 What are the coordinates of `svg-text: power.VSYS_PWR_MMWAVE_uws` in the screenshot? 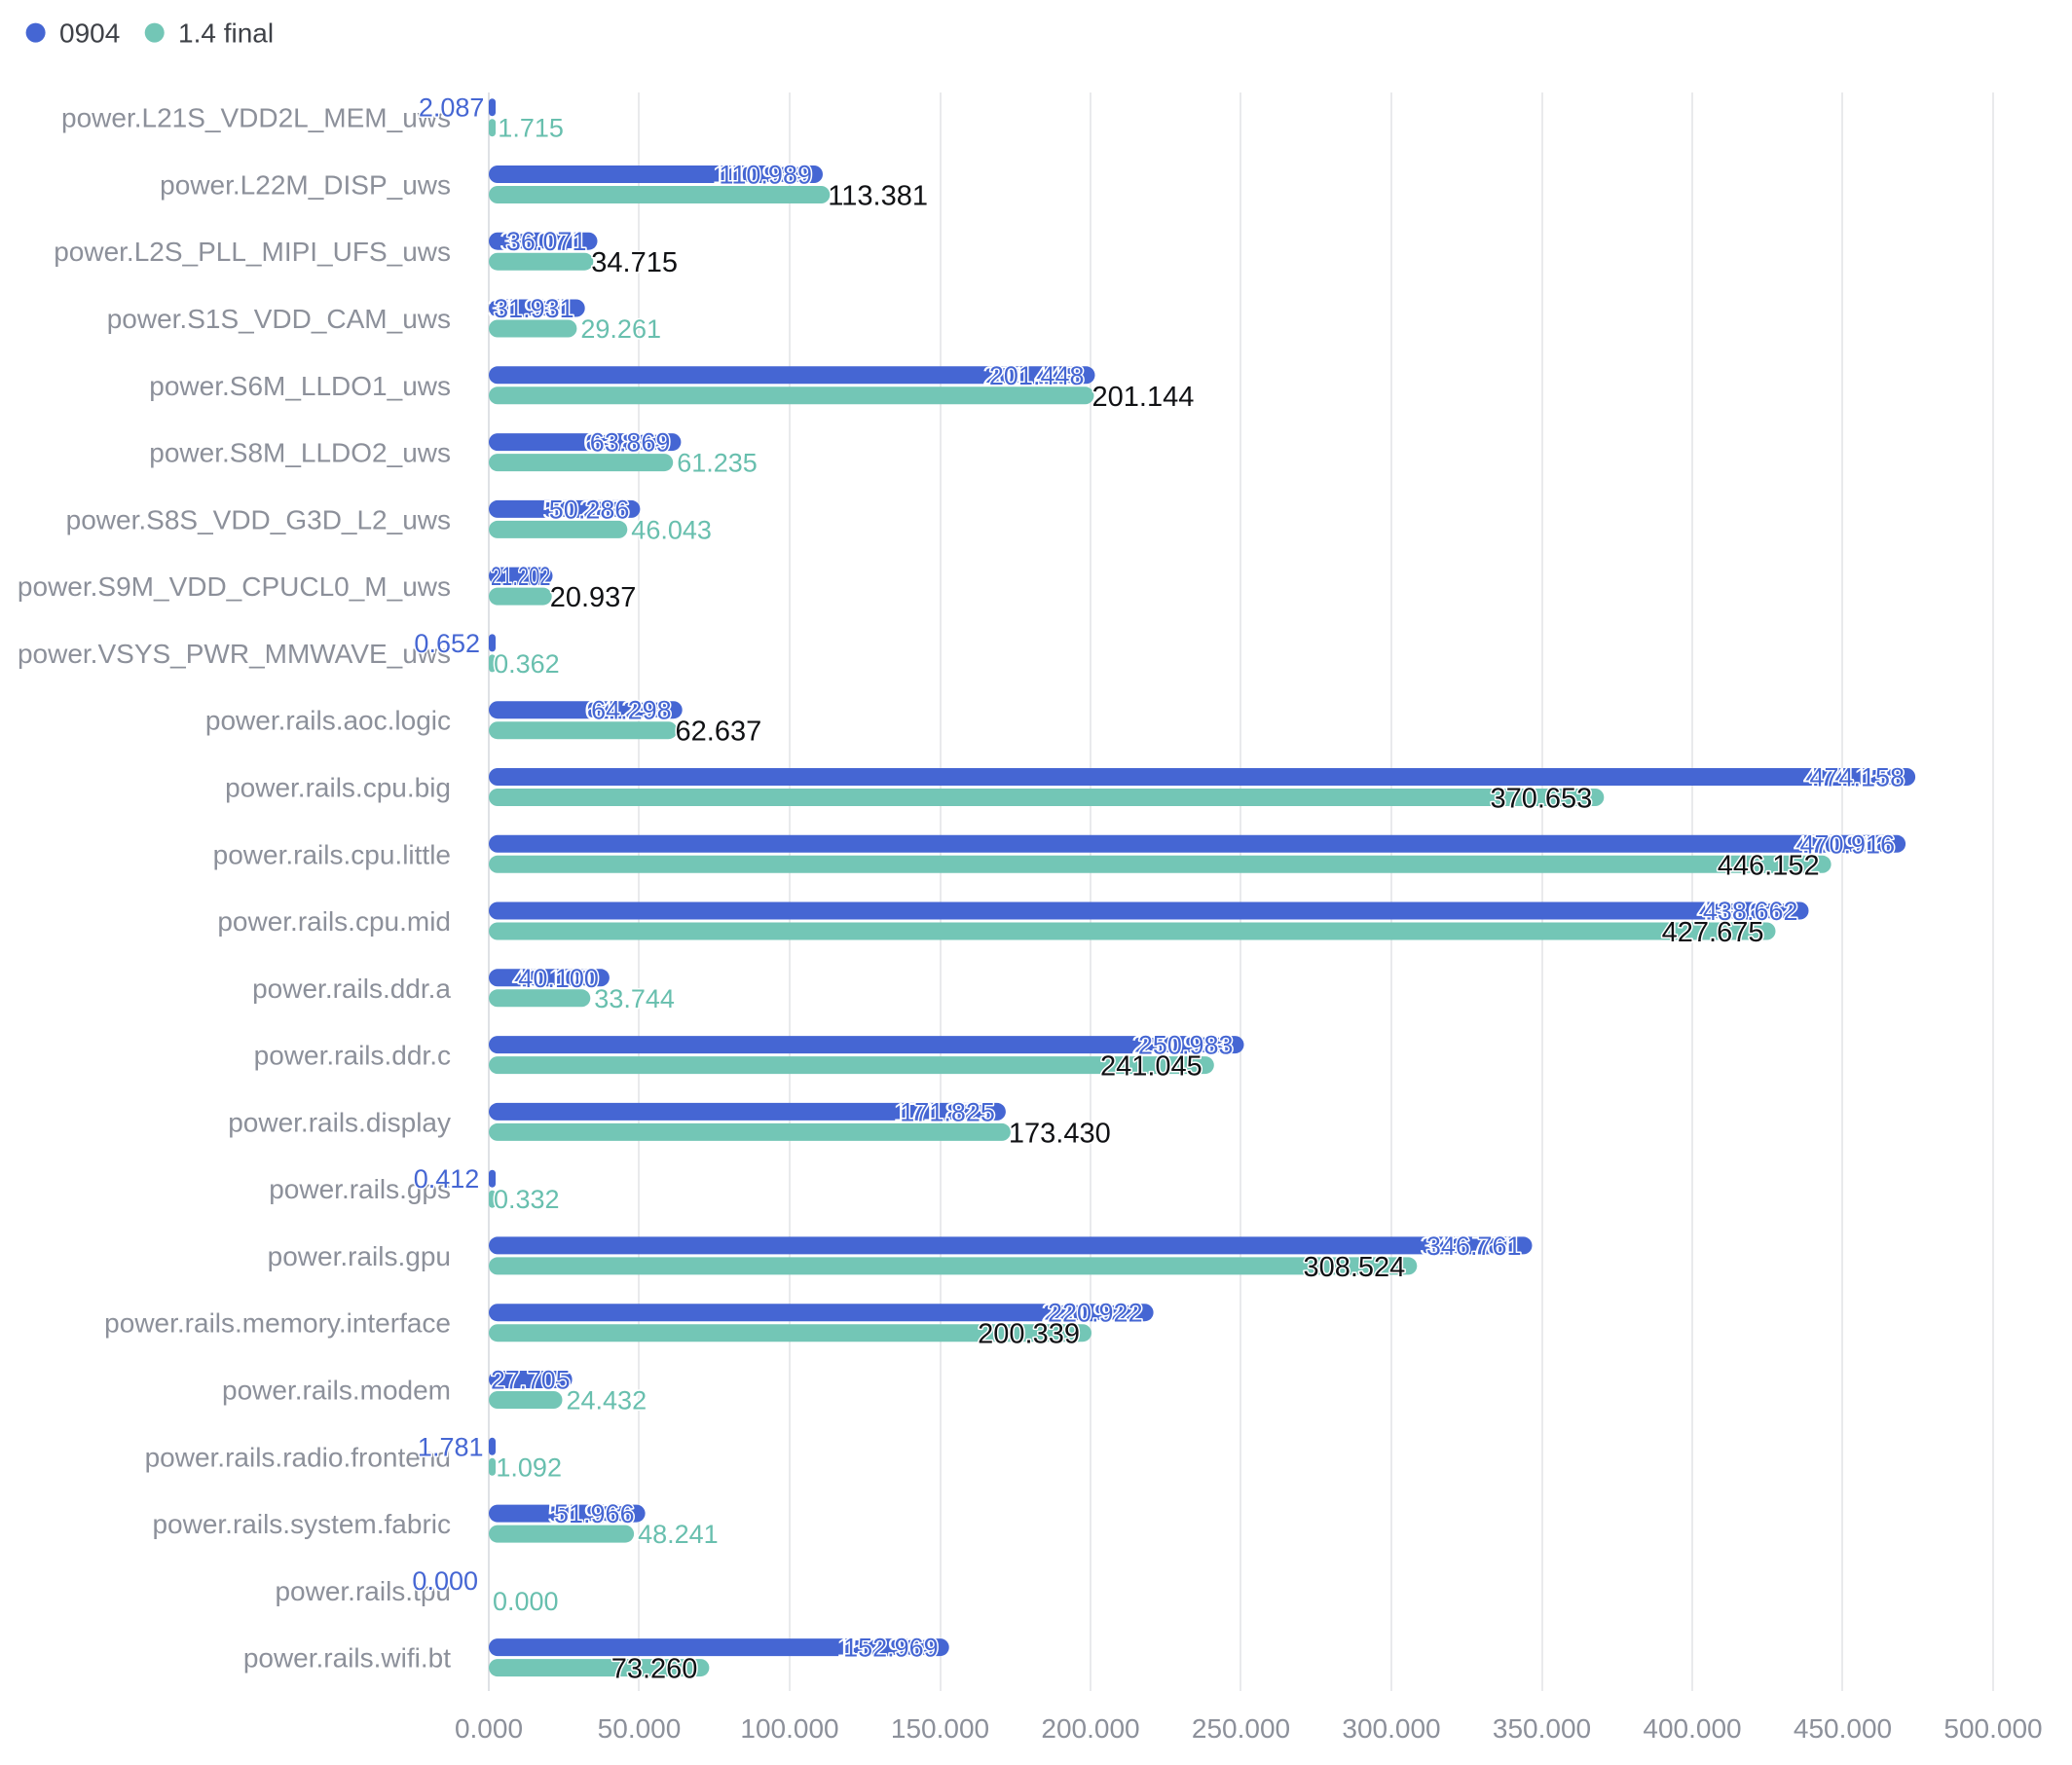 It's located at (234, 654).